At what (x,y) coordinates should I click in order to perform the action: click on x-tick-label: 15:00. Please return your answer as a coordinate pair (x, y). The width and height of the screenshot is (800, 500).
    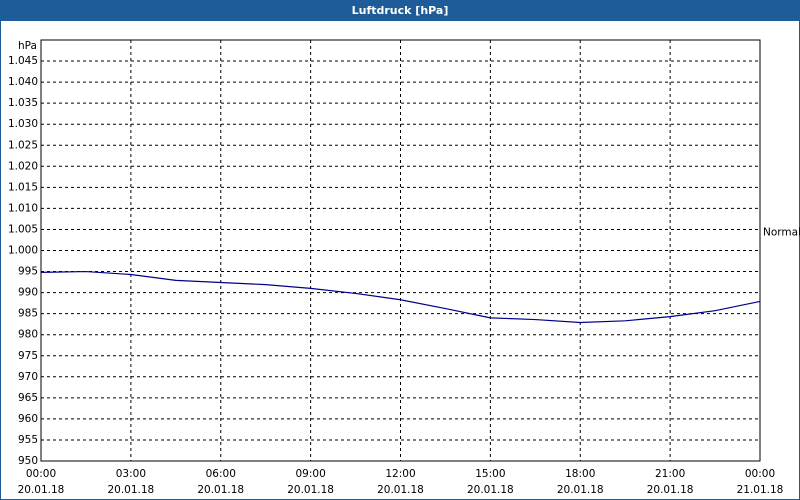
    Looking at the image, I should click on (490, 474).